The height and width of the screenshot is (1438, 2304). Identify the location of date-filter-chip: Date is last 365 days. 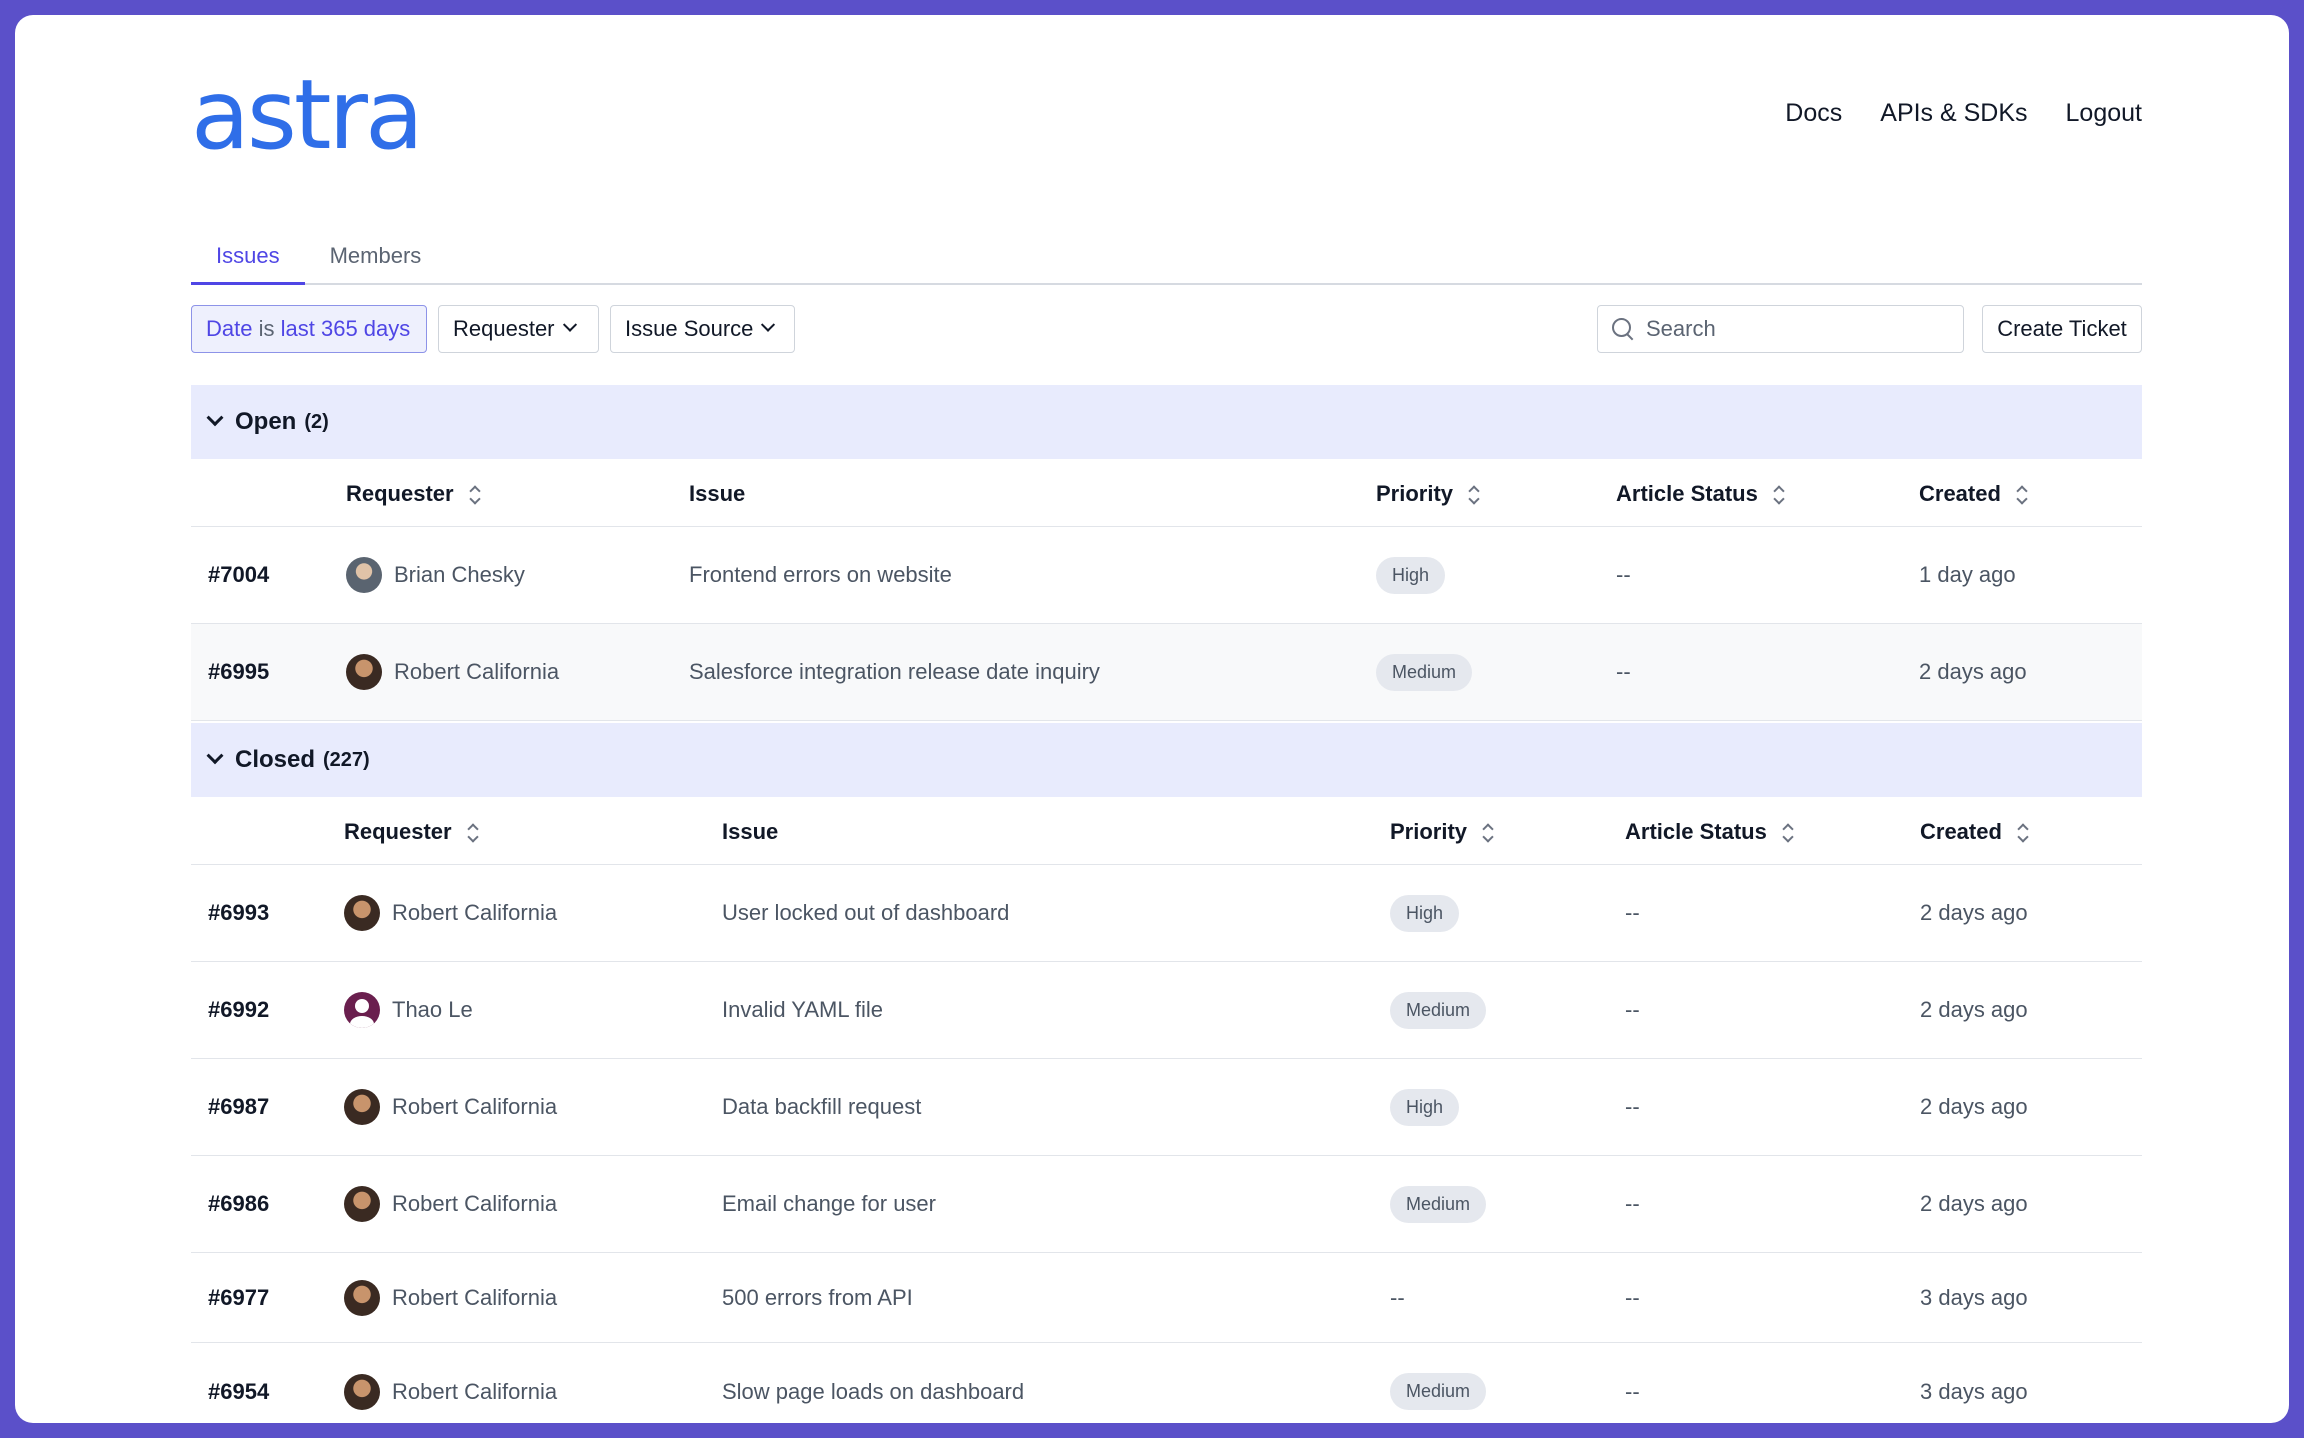
(309, 329).